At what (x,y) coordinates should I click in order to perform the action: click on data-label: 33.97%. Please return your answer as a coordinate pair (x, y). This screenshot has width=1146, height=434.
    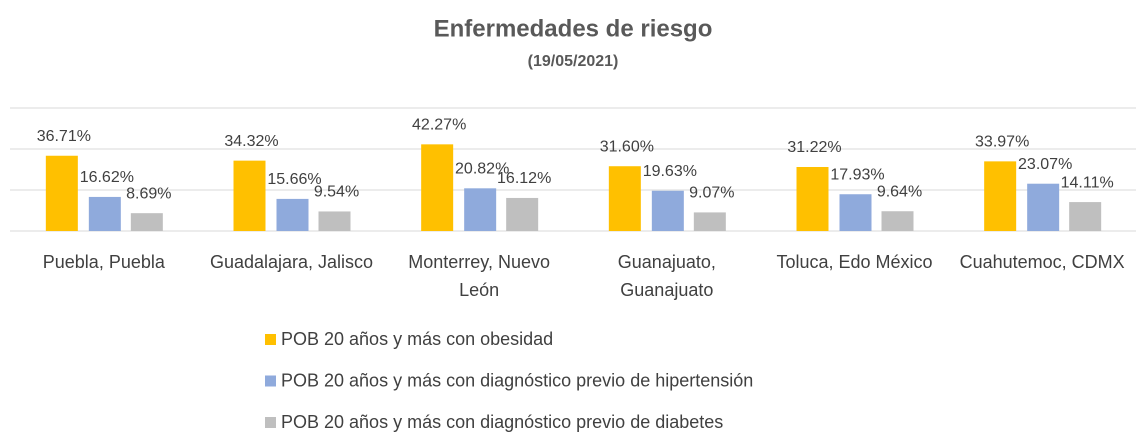
    Looking at the image, I should click on (1002, 142).